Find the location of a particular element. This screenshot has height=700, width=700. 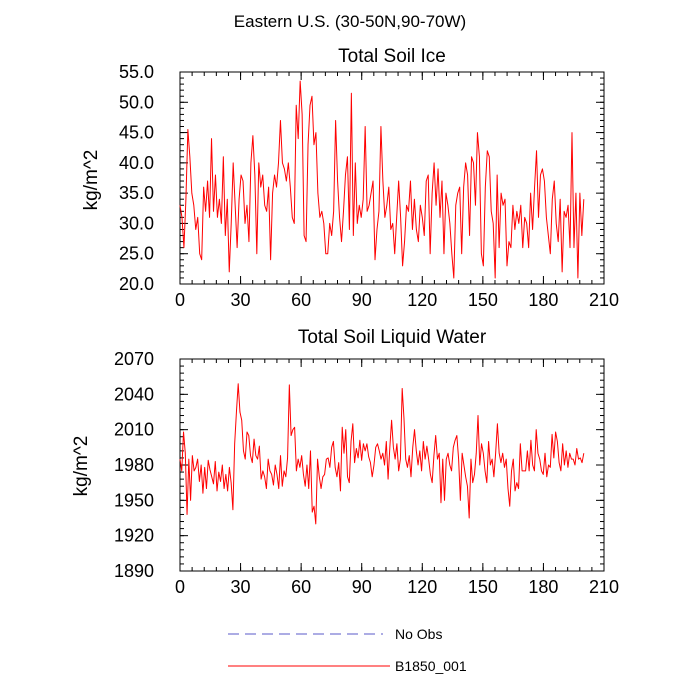

y-tick-label: 30.0 is located at coordinates (136, 223).